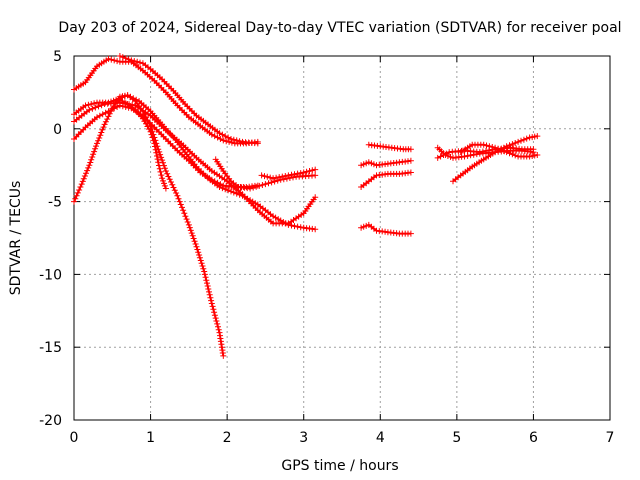 This screenshot has height=480, width=640. What do you see at coordinates (150, 438) in the screenshot?
I see `x-tick-label: 1` at bounding box center [150, 438].